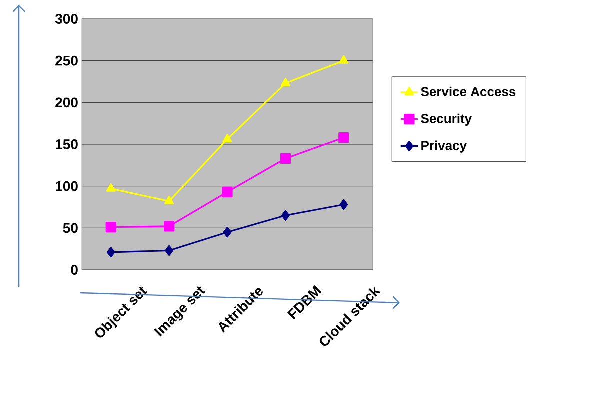 The height and width of the screenshot is (407, 603). I want to click on y-tick-label: 200, so click(67, 103).